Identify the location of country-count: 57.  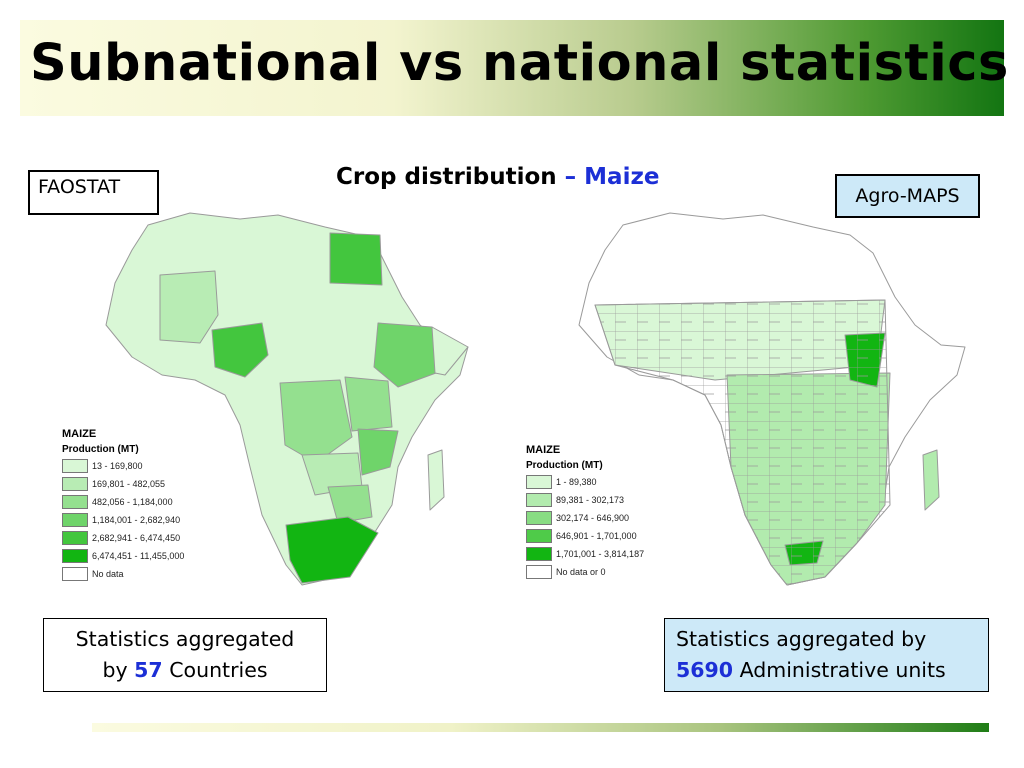
(148, 670).